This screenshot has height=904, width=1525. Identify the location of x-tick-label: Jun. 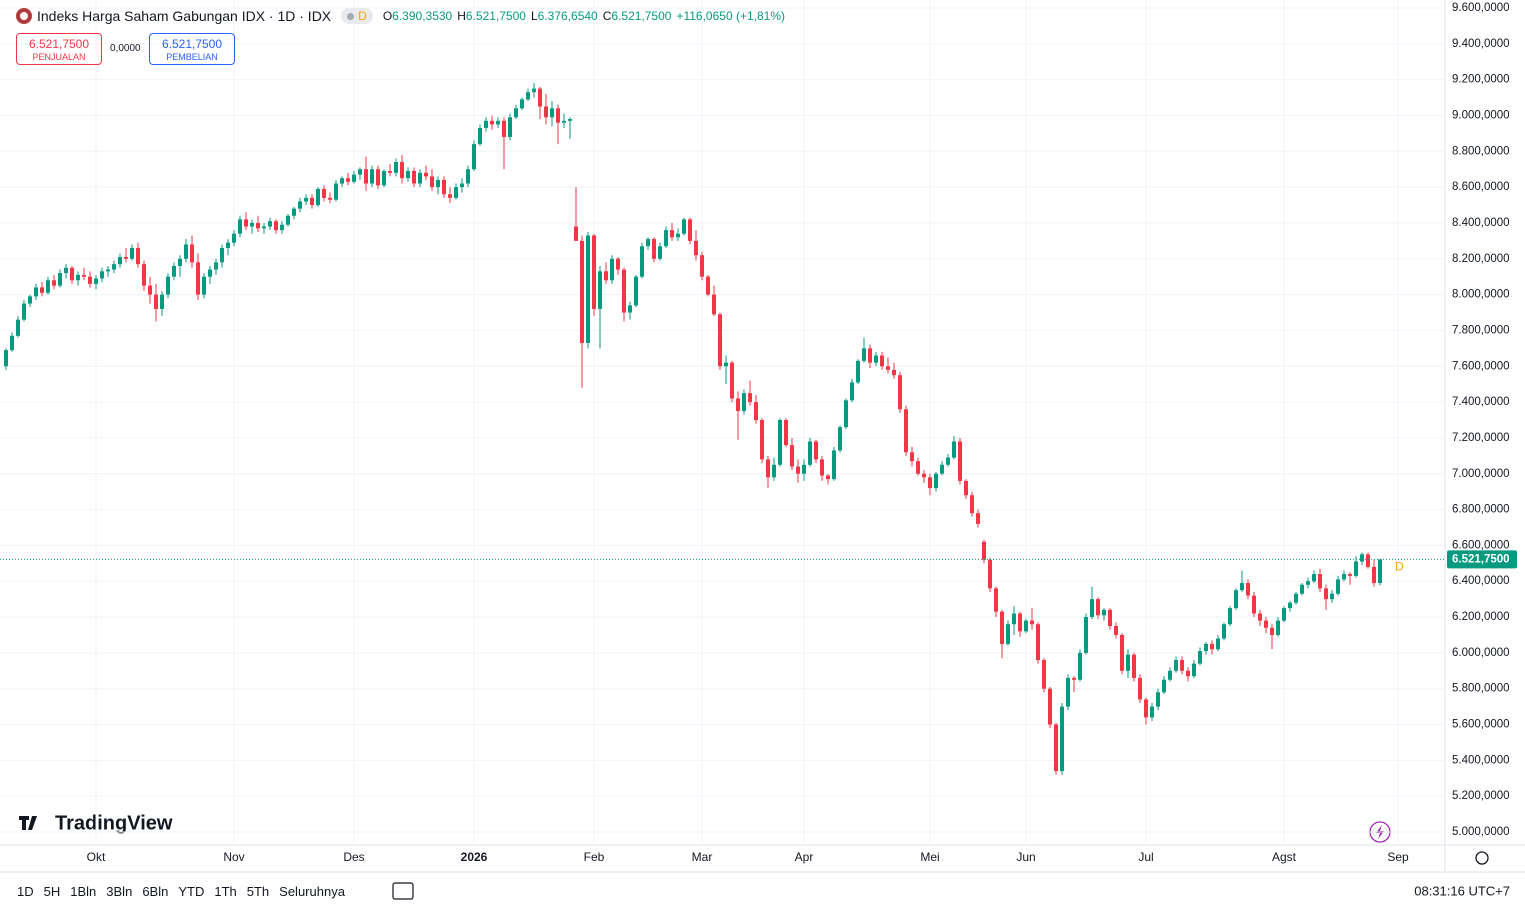
(1025, 857).